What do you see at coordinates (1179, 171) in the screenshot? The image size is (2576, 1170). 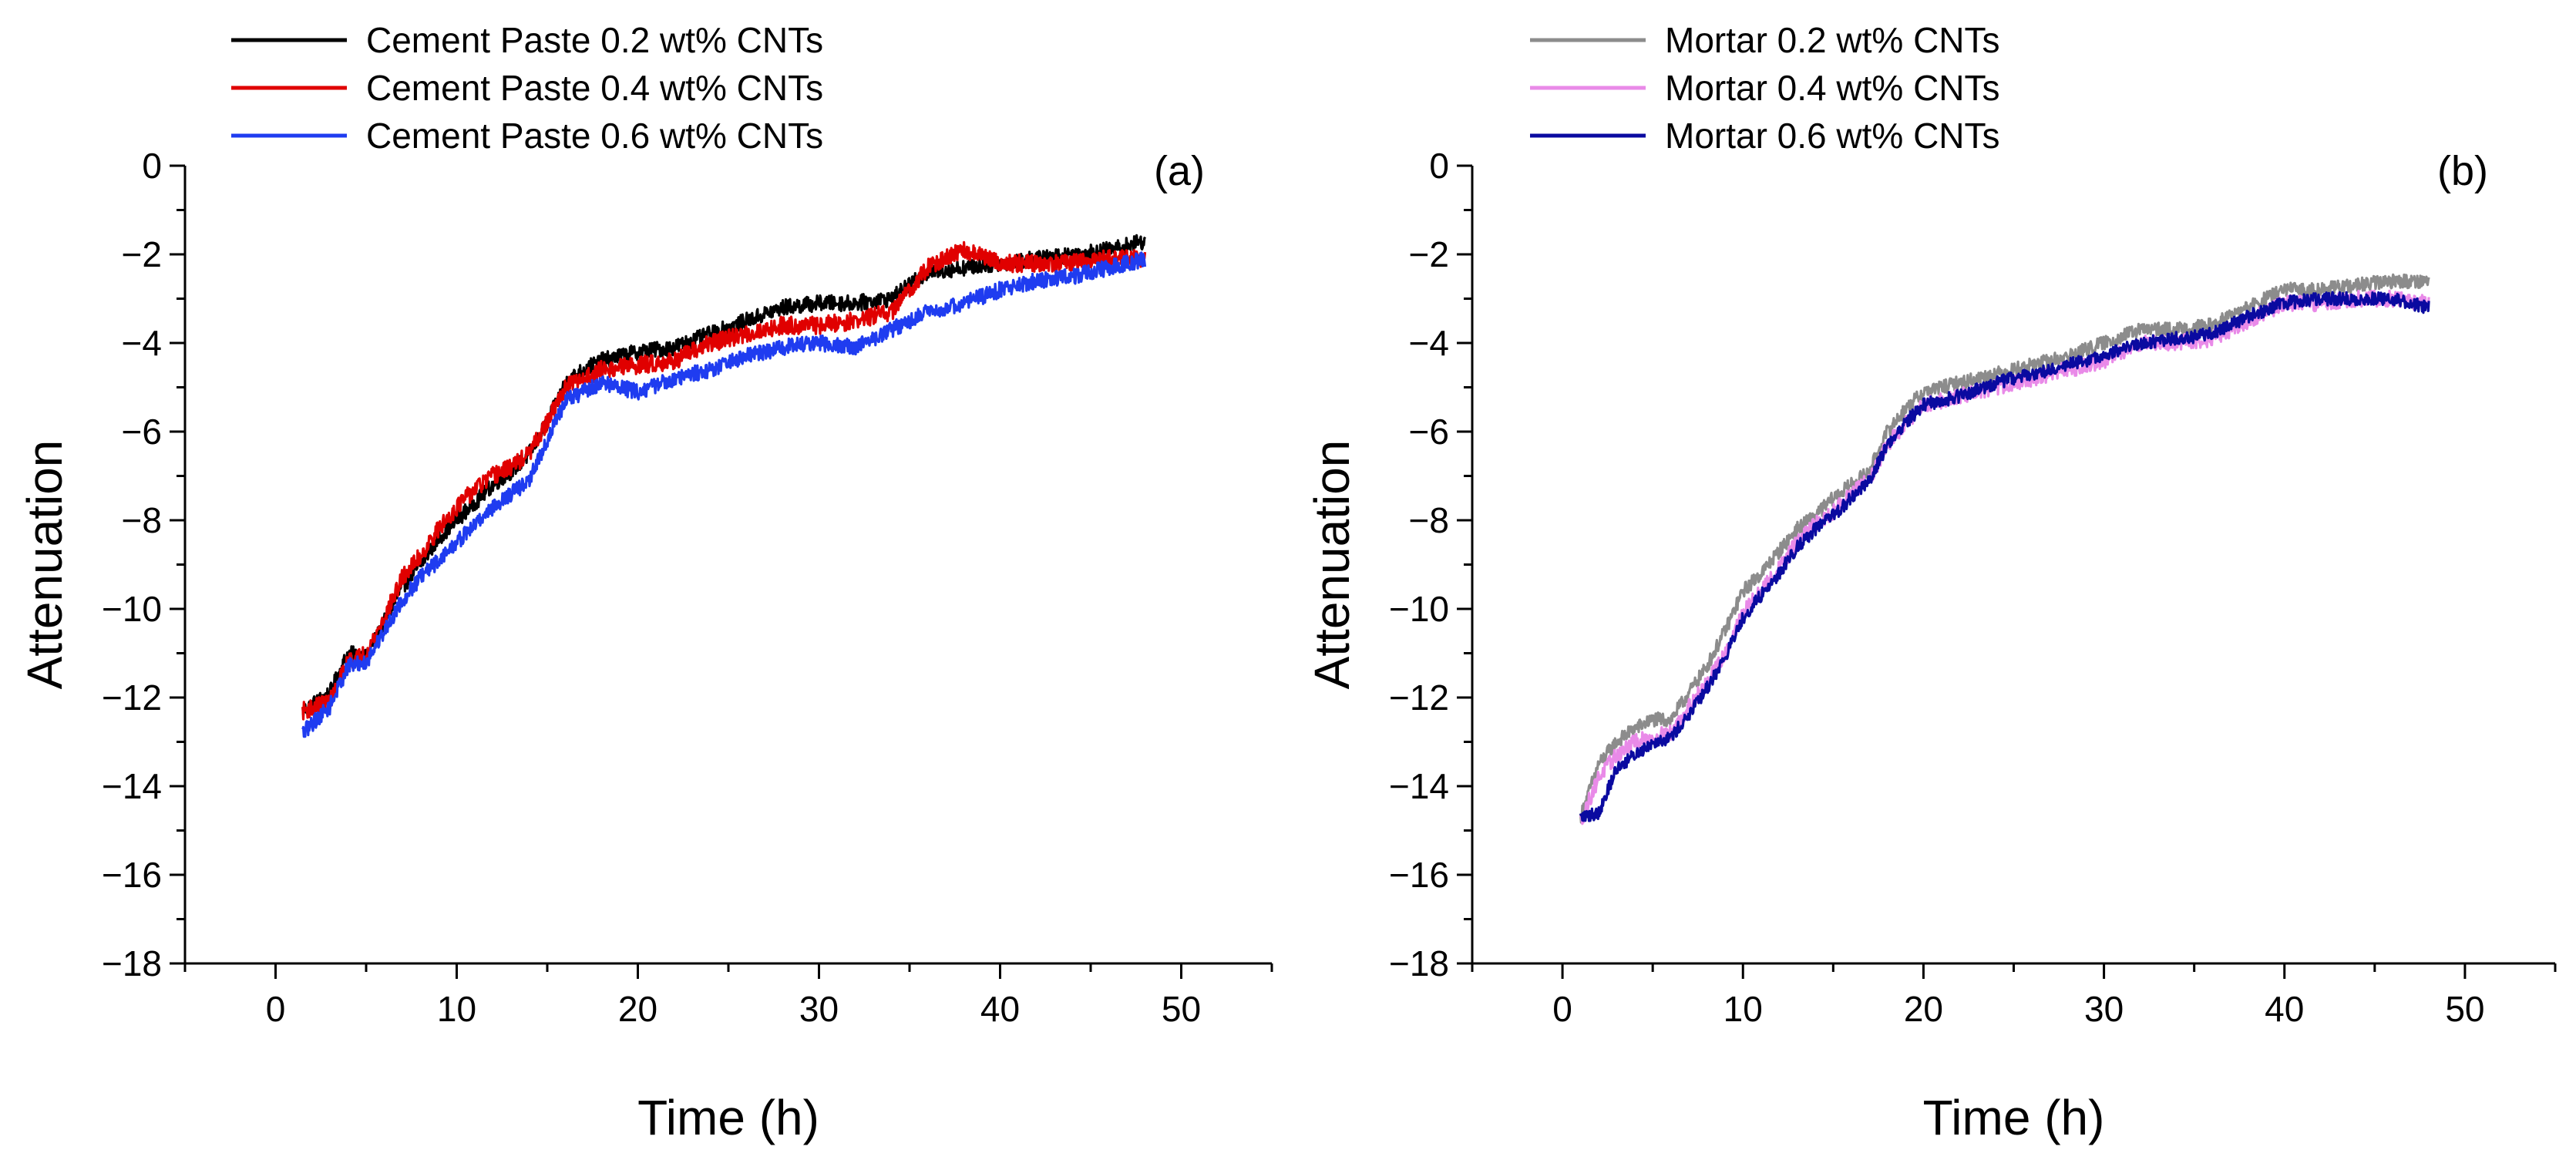 I see `panel-label: (a)` at bounding box center [1179, 171].